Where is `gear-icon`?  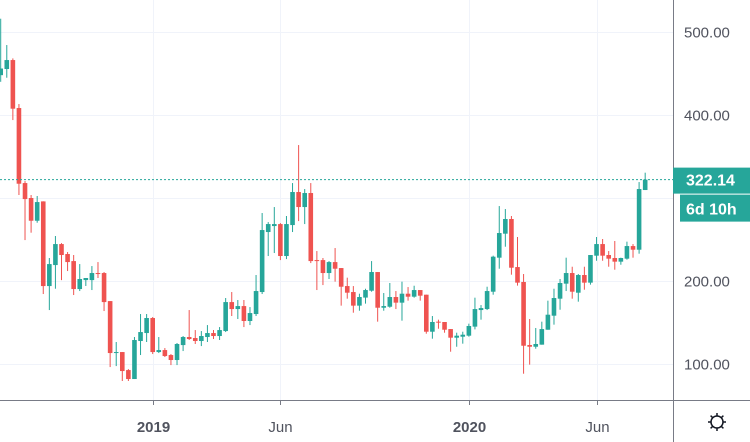
gear-icon is located at coordinates (717, 422).